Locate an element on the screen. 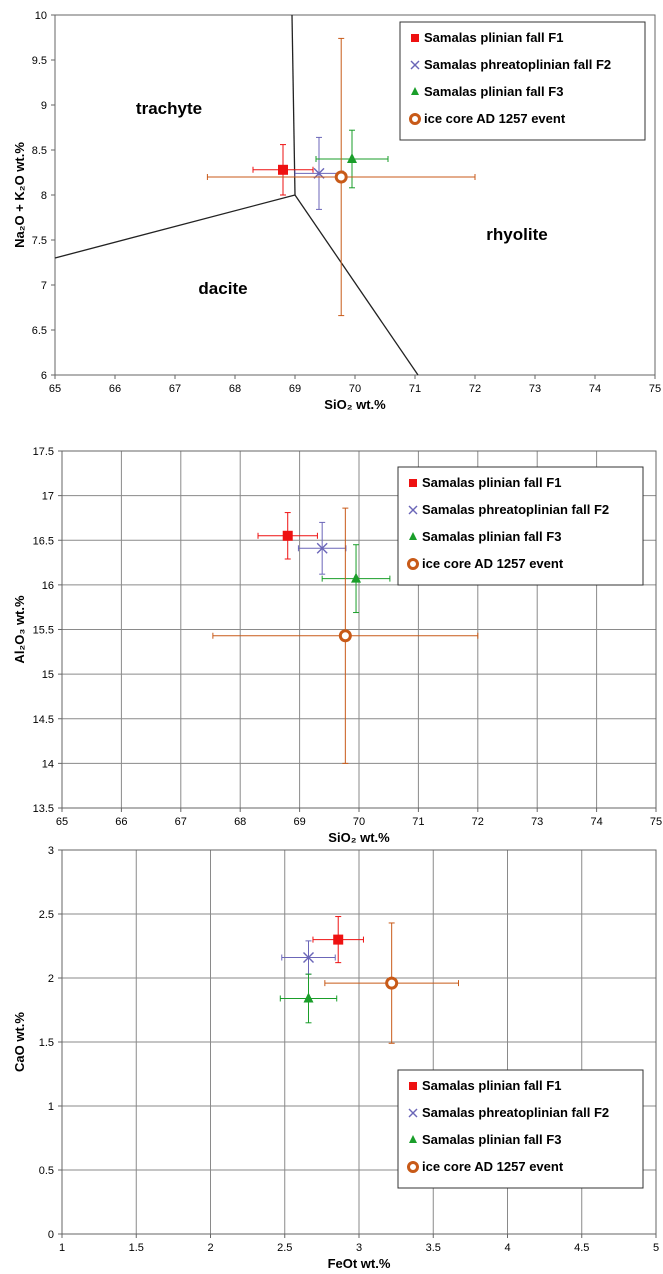 Image resolution: width=663 pixels, height=1274 pixels. y-tick-label: 16.5 is located at coordinates (43, 541).